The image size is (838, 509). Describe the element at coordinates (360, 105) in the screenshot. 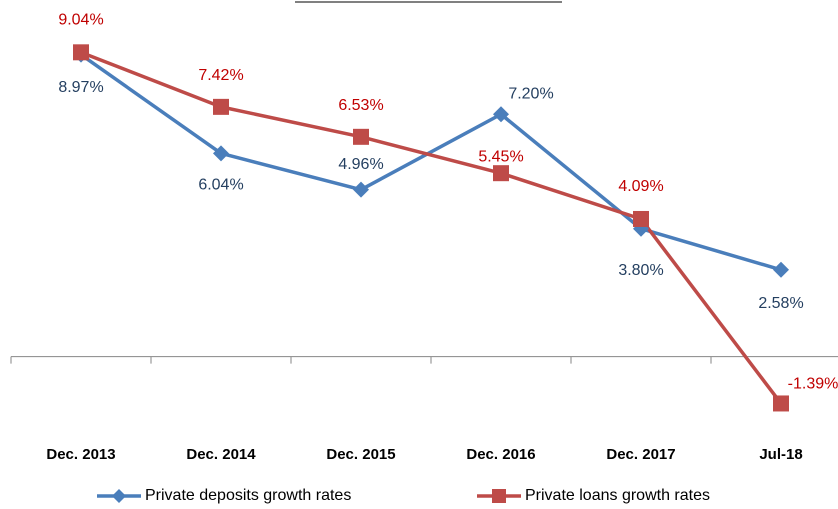

I see `data-label: 6.53%` at that location.